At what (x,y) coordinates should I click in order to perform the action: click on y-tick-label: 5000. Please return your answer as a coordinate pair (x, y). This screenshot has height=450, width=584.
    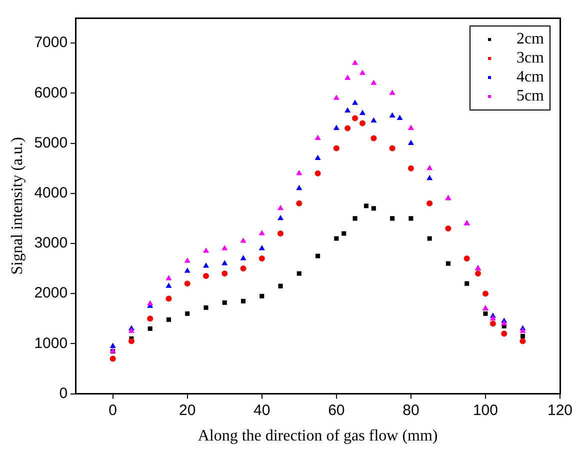
    Looking at the image, I should click on (51, 143).